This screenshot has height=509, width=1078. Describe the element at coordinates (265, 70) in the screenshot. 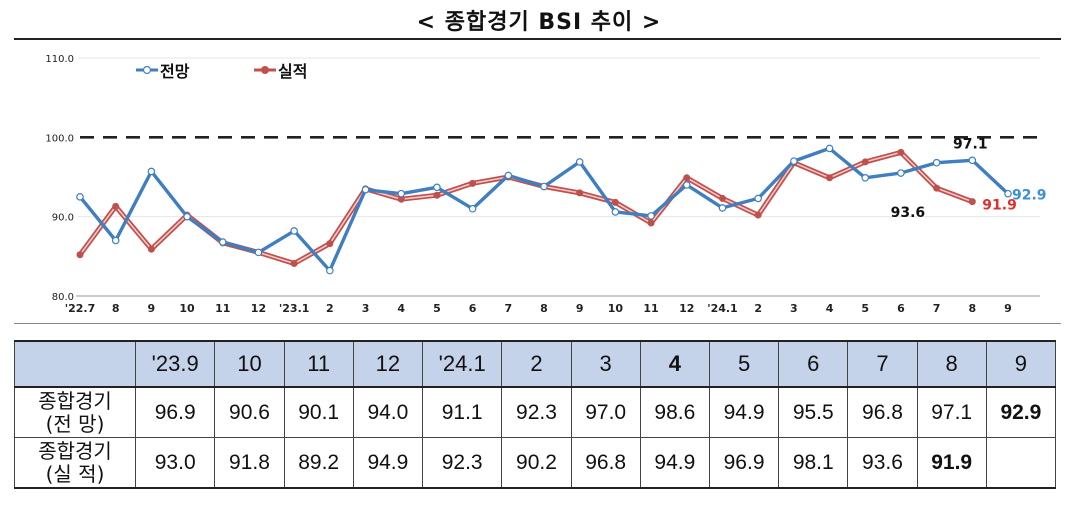

I see `legend-actual-marker` at that location.